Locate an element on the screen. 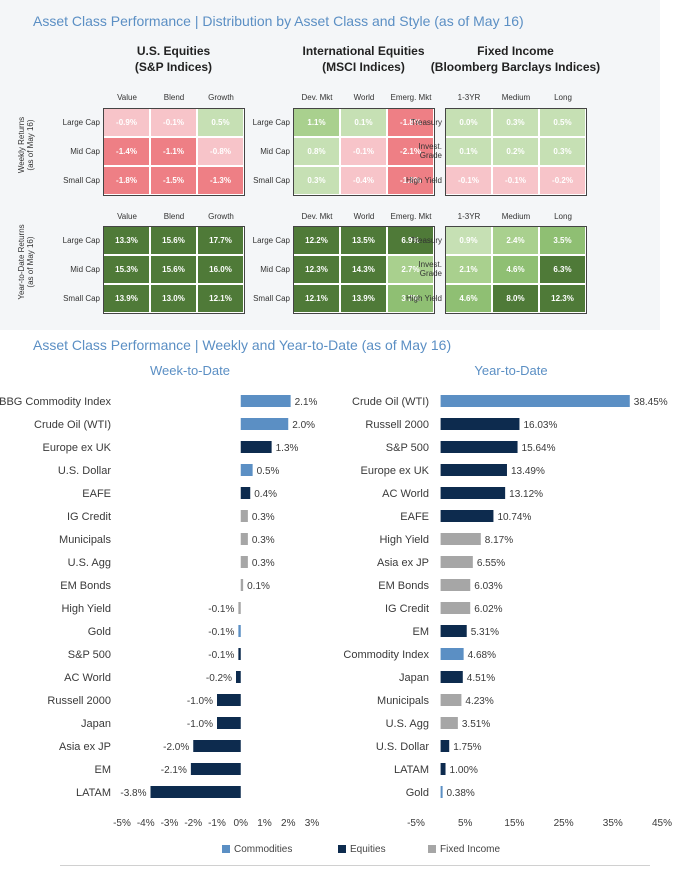 The height and width of the screenshot is (869, 687). heat-cell-1-0-2-0: 0.3% is located at coordinates (316, 180).